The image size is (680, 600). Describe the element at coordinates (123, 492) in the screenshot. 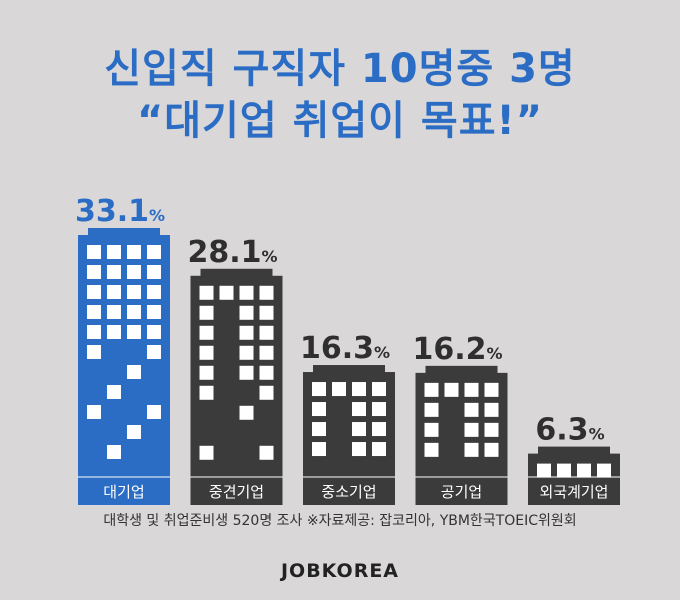

I see `category-label-1: 대기업` at that location.